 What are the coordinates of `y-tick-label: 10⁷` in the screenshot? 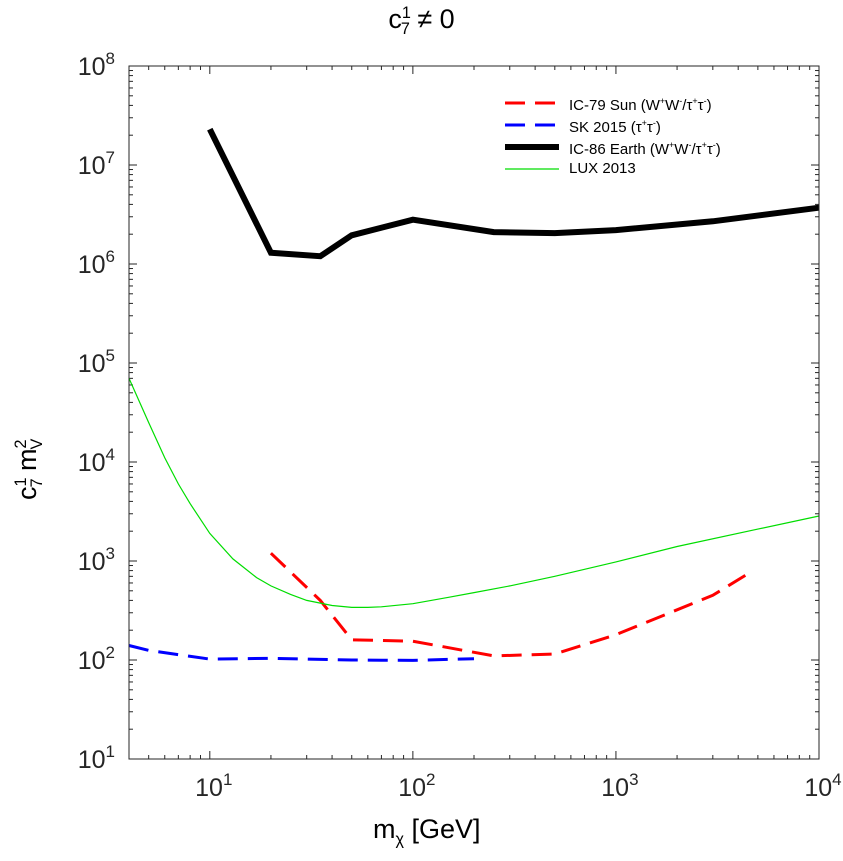 It's located at (96, 164).